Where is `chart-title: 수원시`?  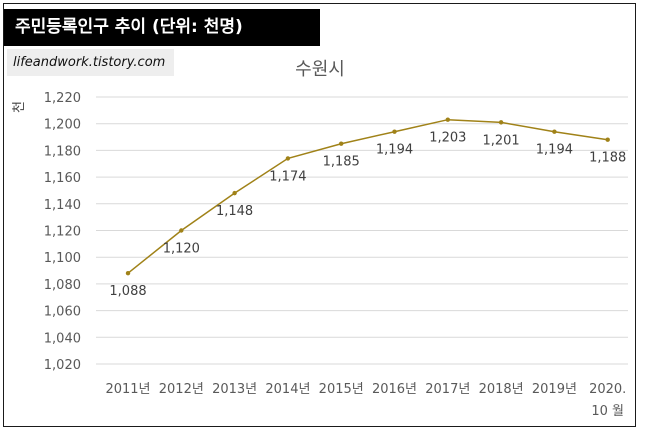 chart-title: 수원시 is located at coordinates (320, 69).